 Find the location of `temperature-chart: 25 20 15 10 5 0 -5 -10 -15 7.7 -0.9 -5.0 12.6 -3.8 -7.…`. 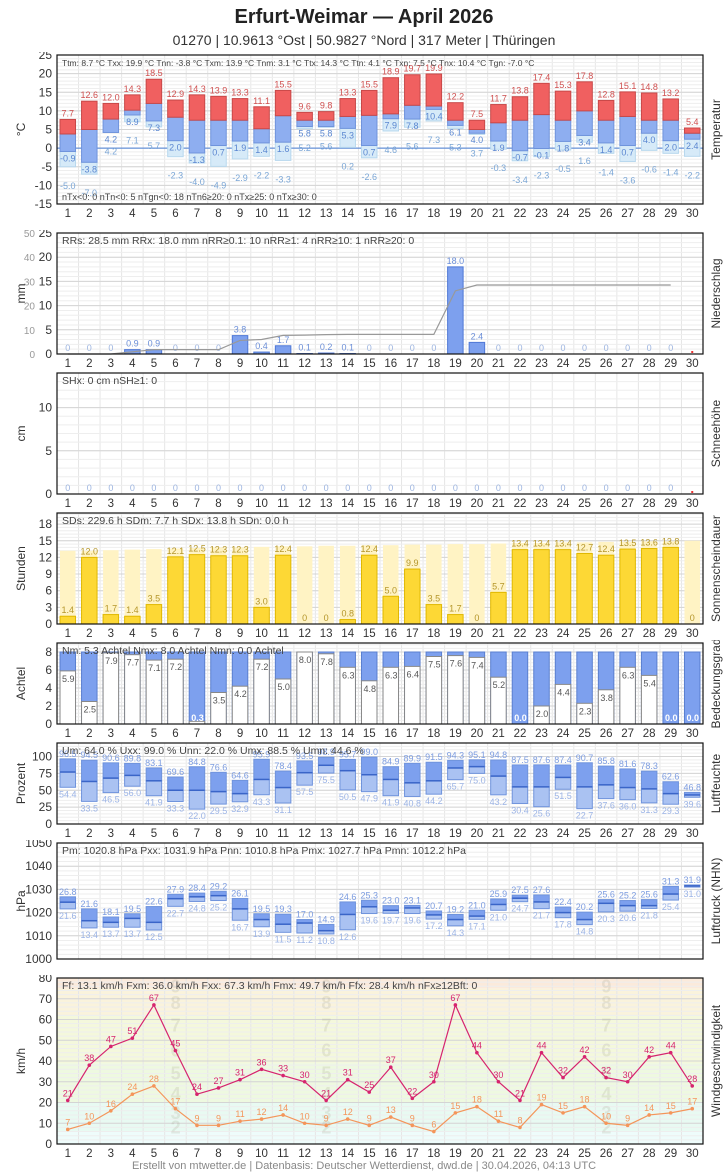

temperature-chart: 25 20 15 10 5 0 -5 -10 -15 7.7 -0.9 -5.0 12.6 -3.8 -7.… is located at coordinates (364, 136).